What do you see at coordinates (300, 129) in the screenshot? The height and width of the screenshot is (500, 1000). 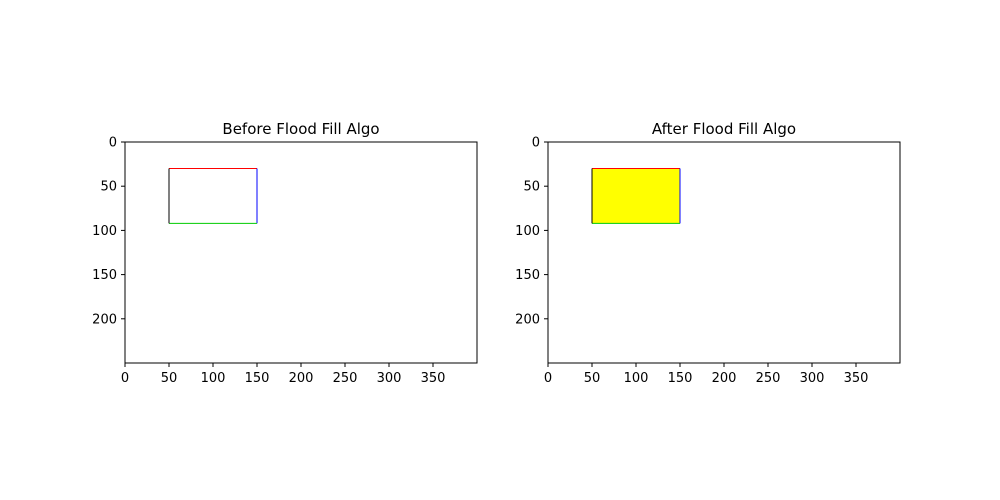 I see `chart-title: Before Flood Fill Algo` at bounding box center [300, 129].